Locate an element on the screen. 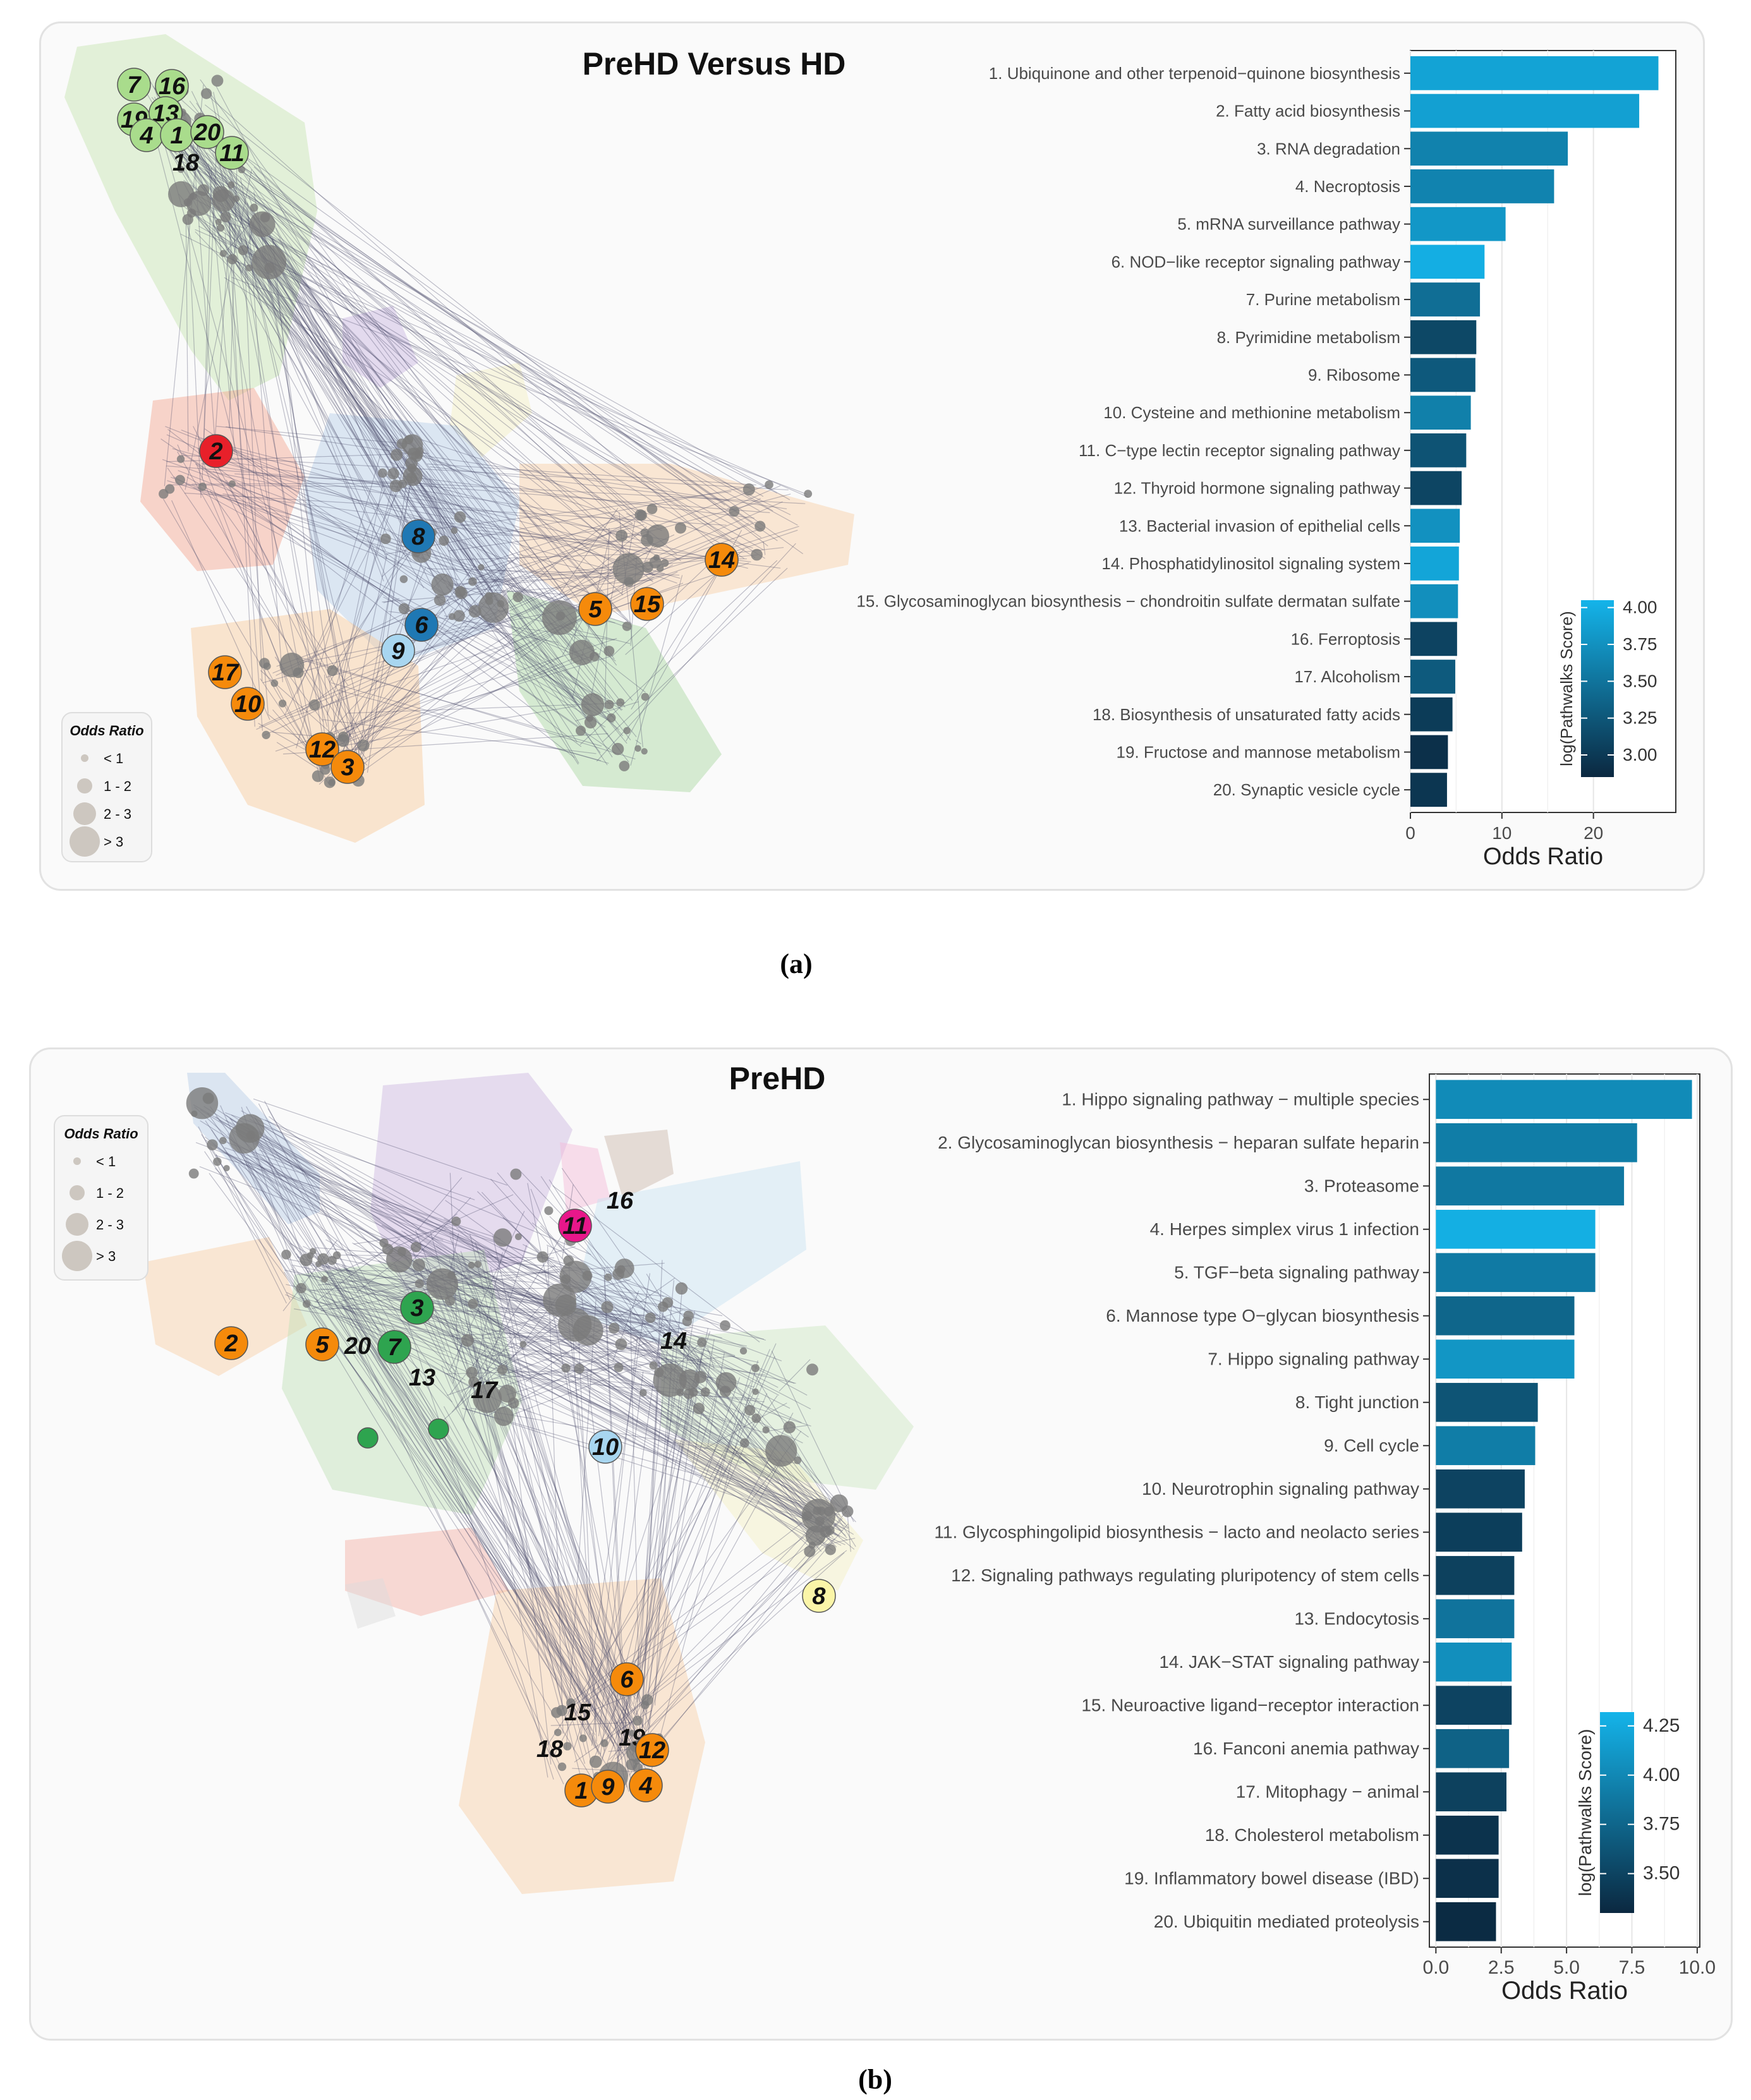  category-label: 7. Purine metabolism is located at coordinates (1323, 299).